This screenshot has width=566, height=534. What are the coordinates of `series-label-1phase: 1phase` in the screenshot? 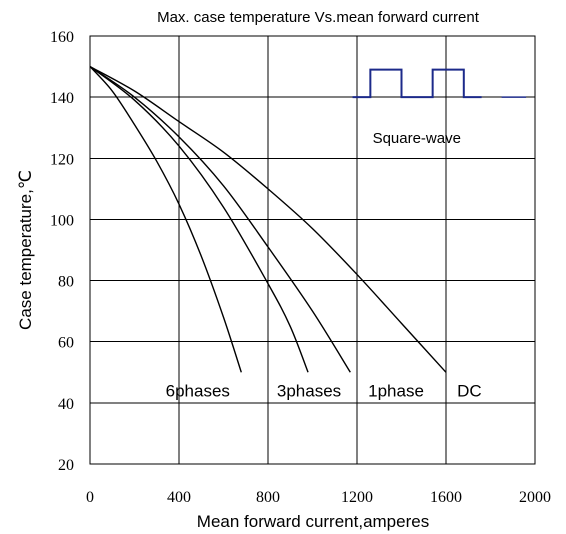 It's located at (396, 391).